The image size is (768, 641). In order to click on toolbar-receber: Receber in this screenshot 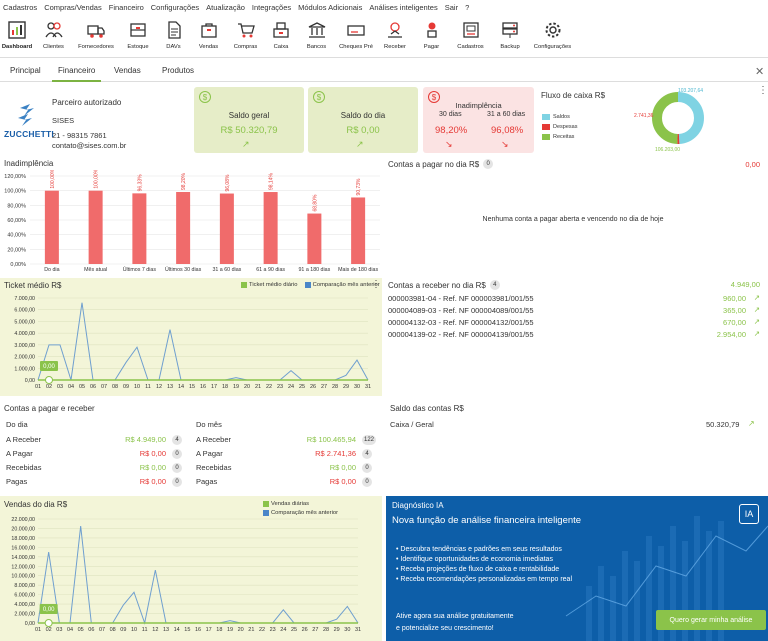, I will do `click(395, 36)`.